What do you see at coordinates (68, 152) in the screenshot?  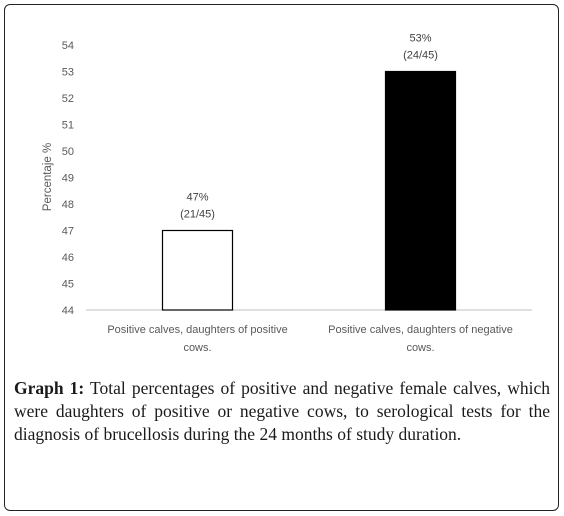 I see `y-tick-label: 50` at bounding box center [68, 152].